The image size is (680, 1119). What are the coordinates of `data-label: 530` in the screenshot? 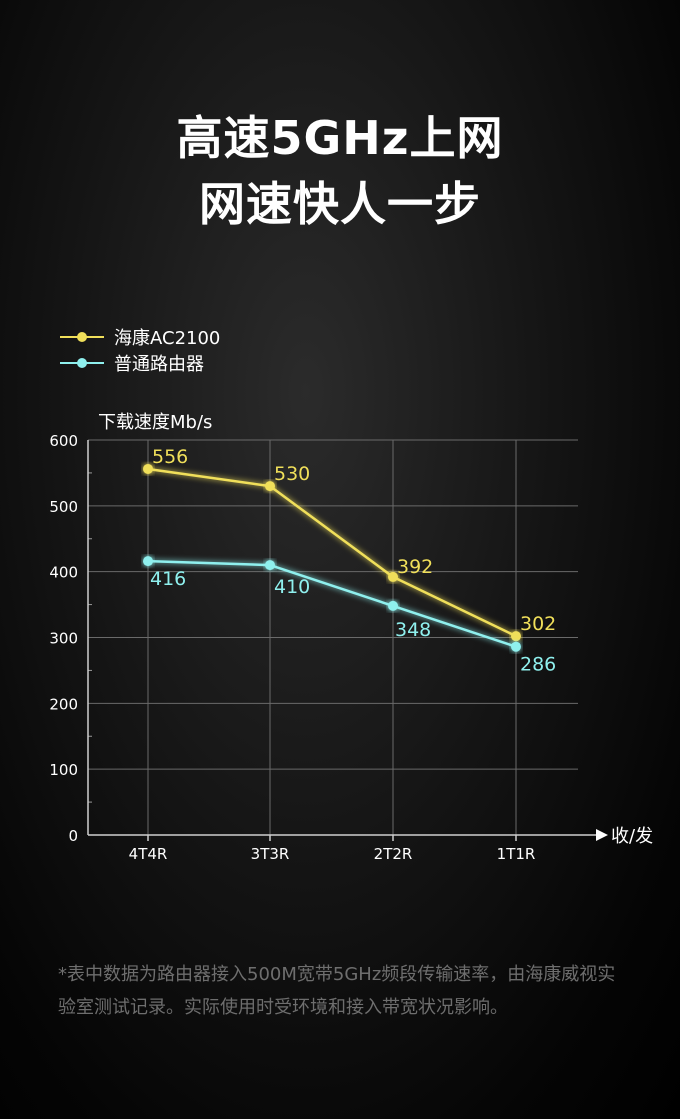 It's located at (292, 474).